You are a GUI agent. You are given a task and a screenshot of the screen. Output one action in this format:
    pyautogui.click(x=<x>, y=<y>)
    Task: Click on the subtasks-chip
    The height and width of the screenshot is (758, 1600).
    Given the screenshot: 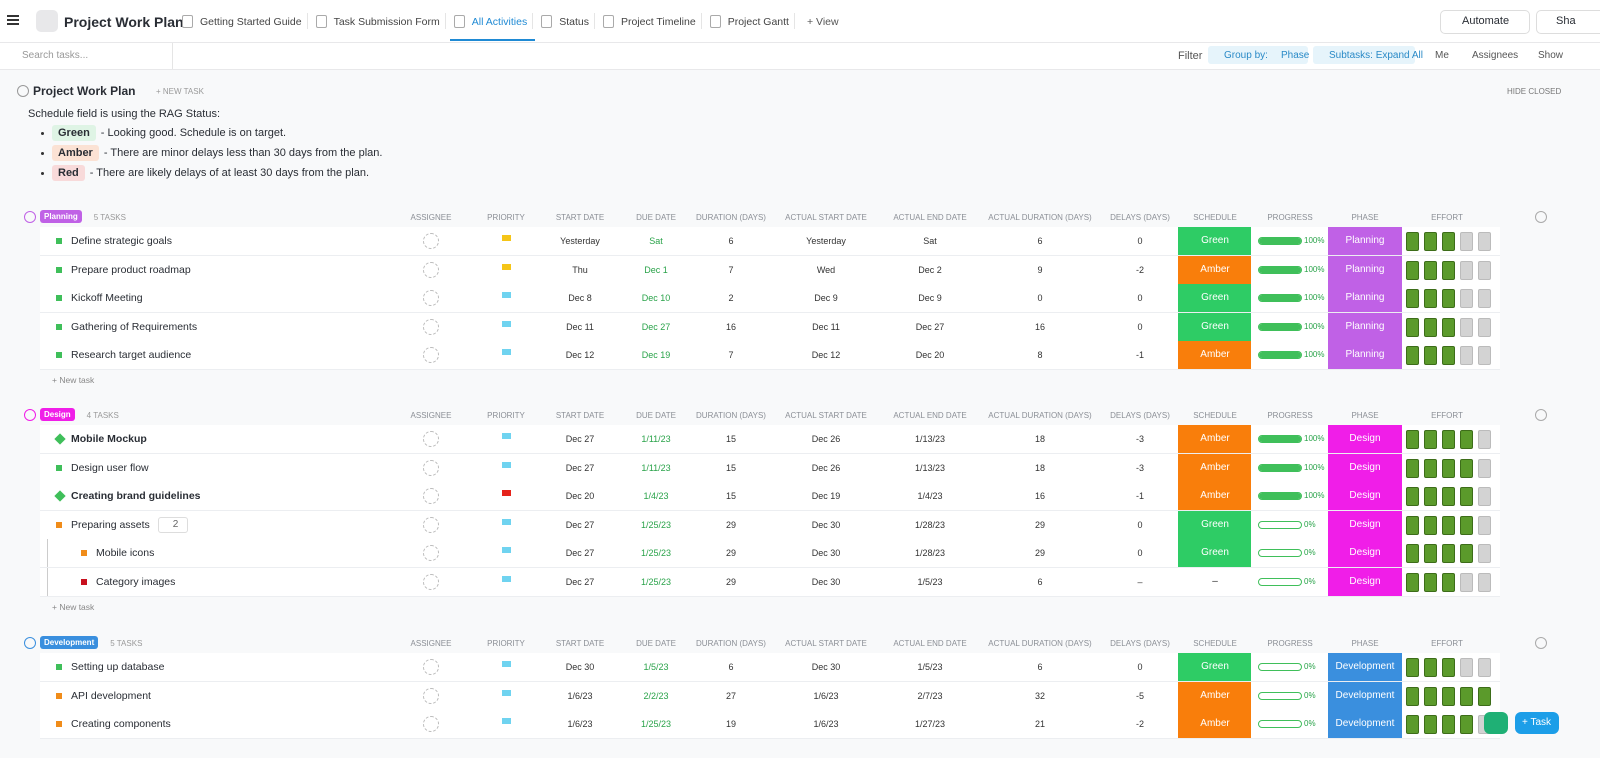 What is the action you would take?
    pyautogui.click(x=1364, y=55)
    